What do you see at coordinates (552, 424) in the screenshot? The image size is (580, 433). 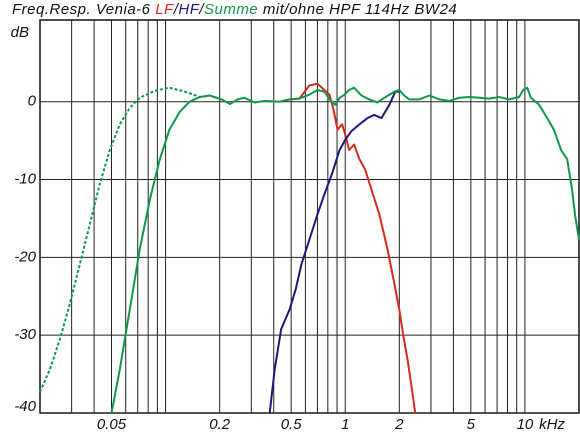 I see `x-axis-label: kHz` at bounding box center [552, 424].